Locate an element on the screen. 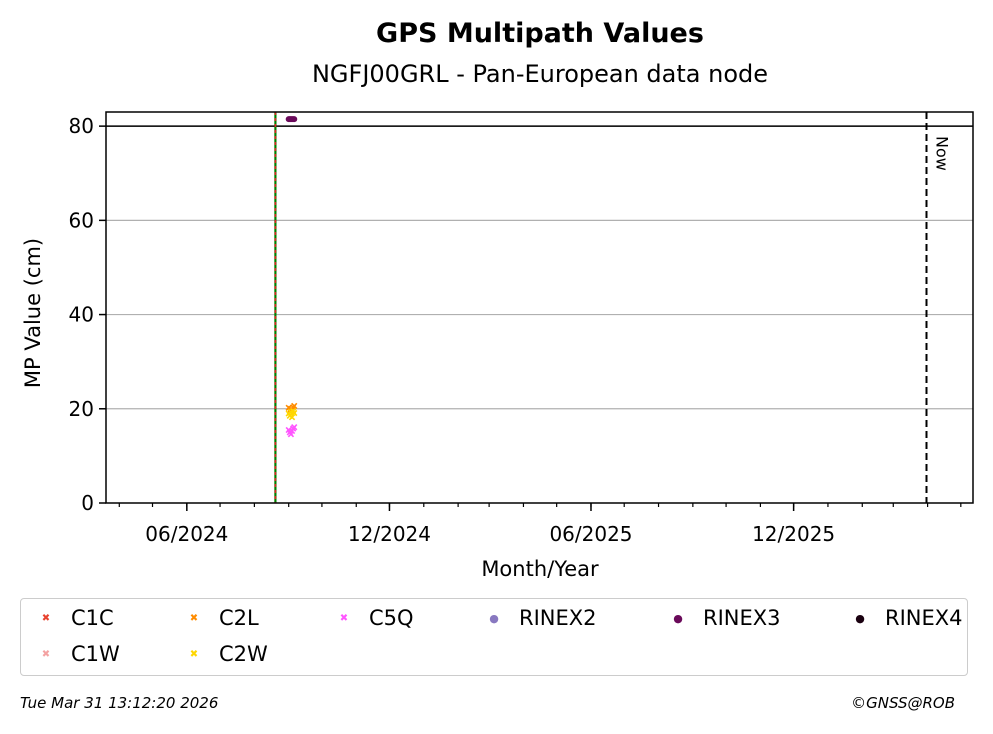 This screenshot has height=734, width=993. y-tick-label: 80 is located at coordinates (81, 126).